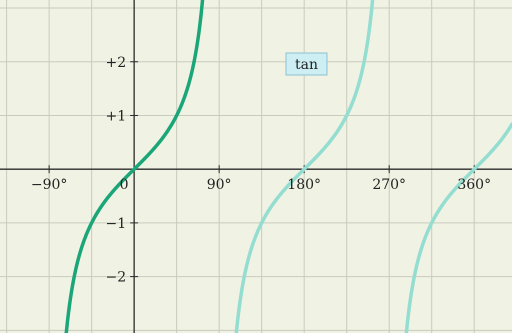 This screenshot has width=512, height=333. What do you see at coordinates (115, 278) in the screenshot?
I see `y-tick-label: −2` at bounding box center [115, 278].